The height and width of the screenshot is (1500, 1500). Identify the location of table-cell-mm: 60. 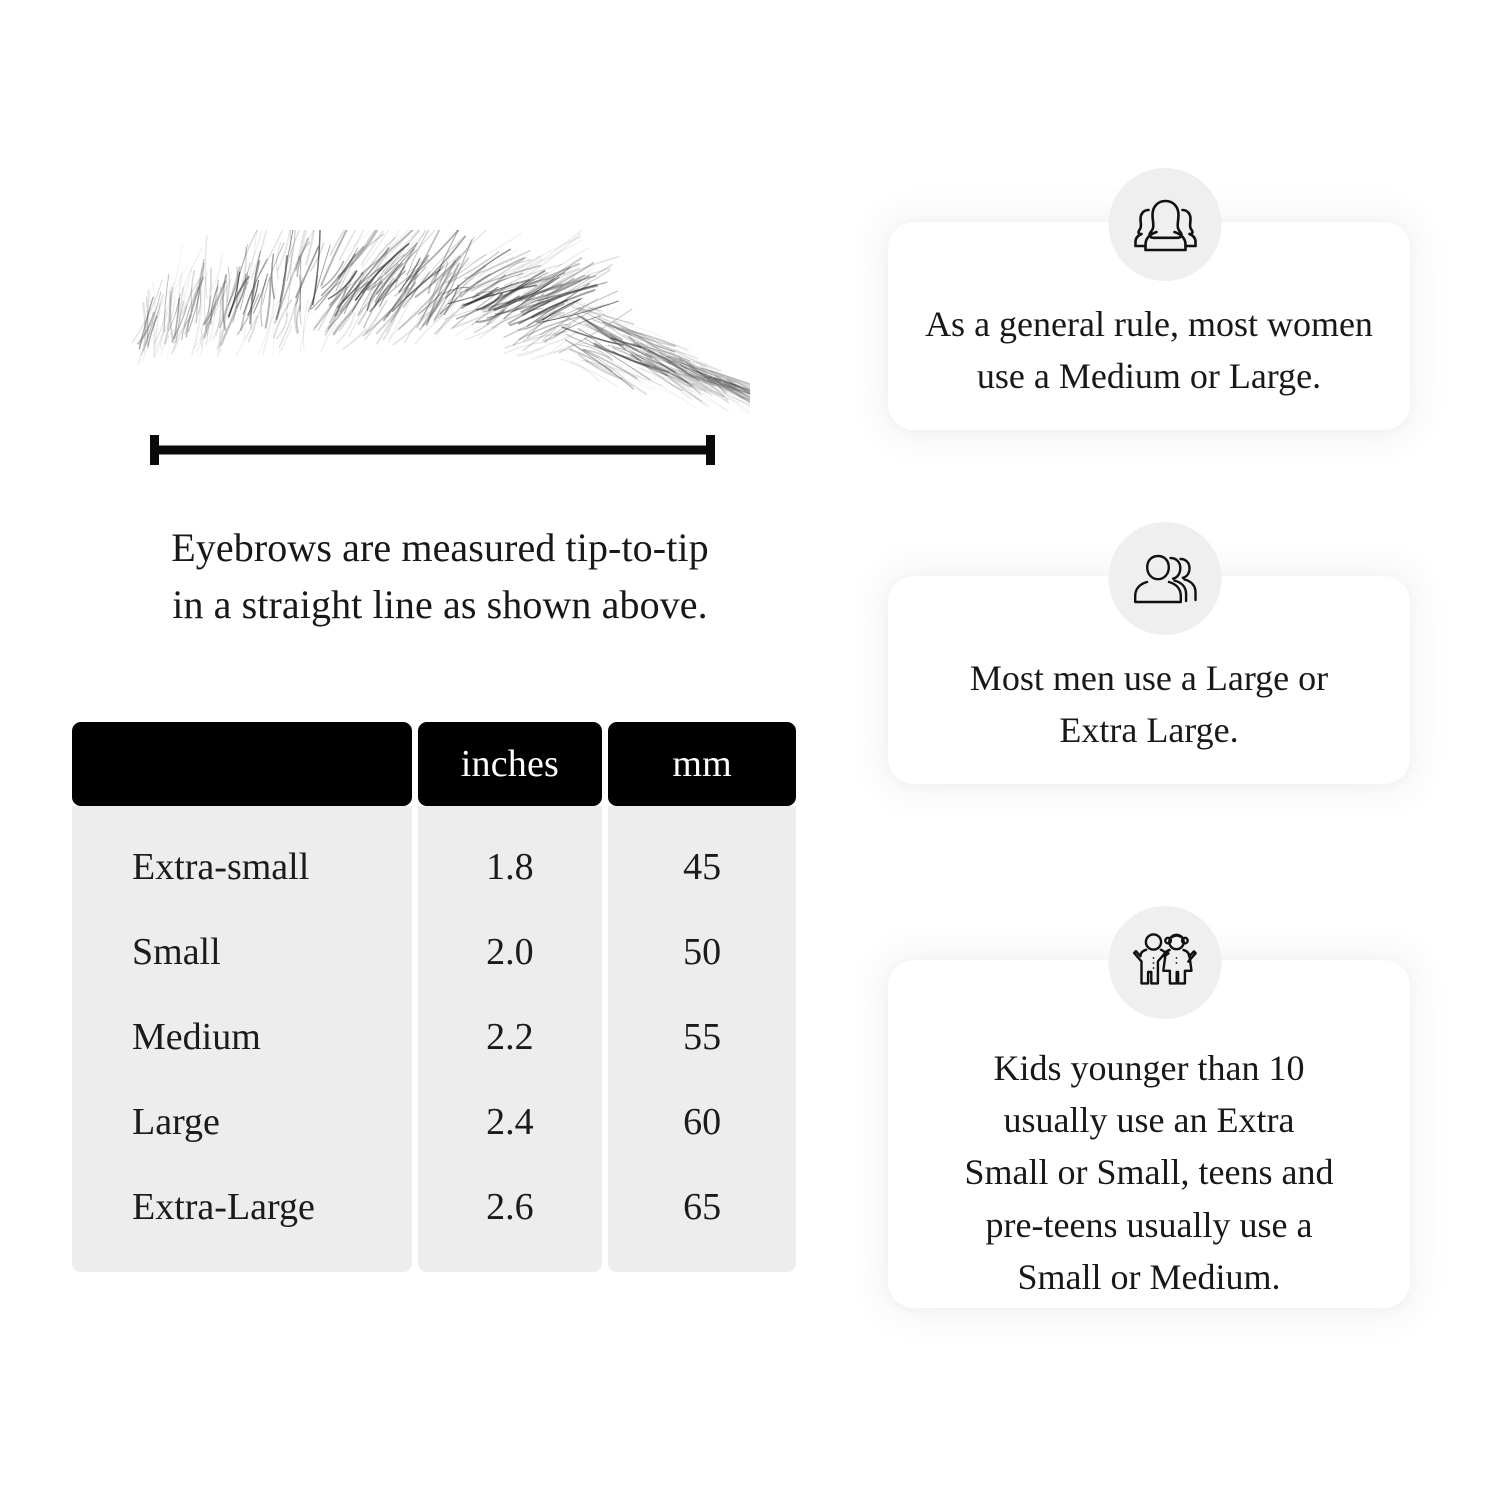
(702, 1121).